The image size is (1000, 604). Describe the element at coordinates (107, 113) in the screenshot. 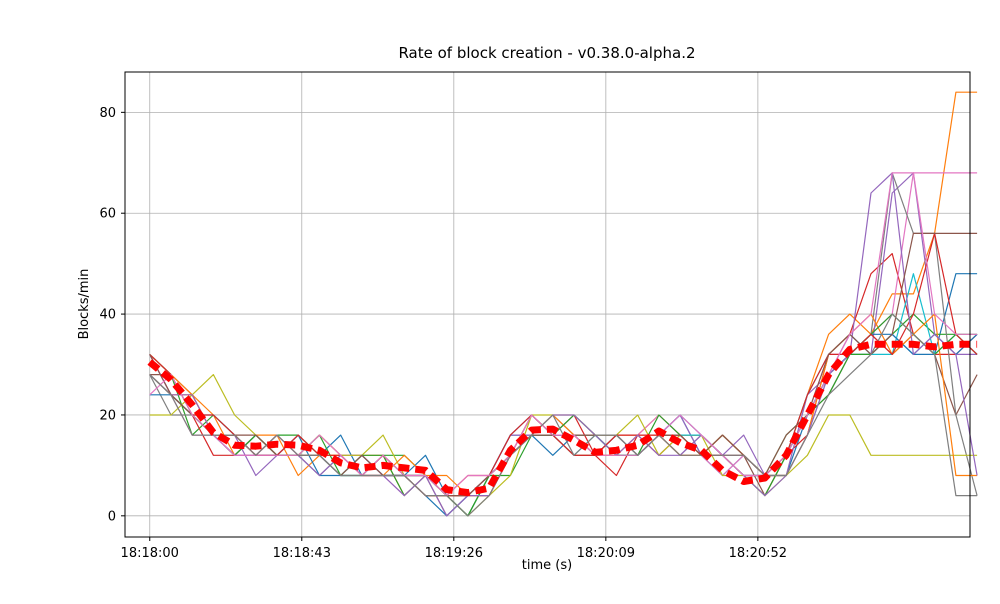

I see `y-tick-label: 80` at that location.